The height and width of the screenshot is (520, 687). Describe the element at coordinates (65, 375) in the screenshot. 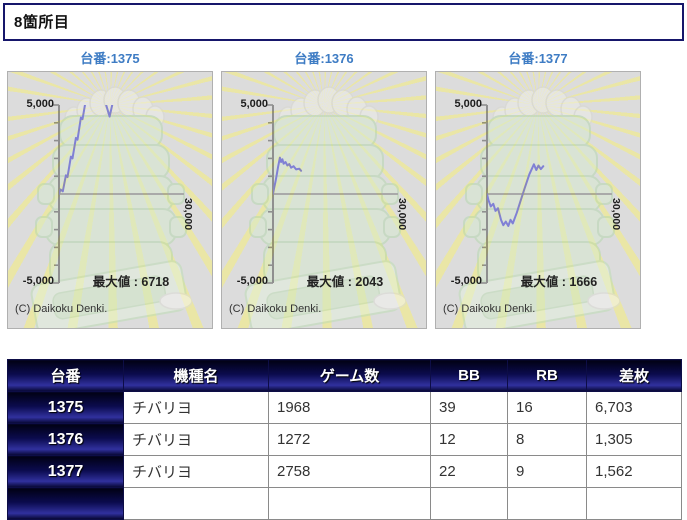

I see `column-header: 台番` at that location.